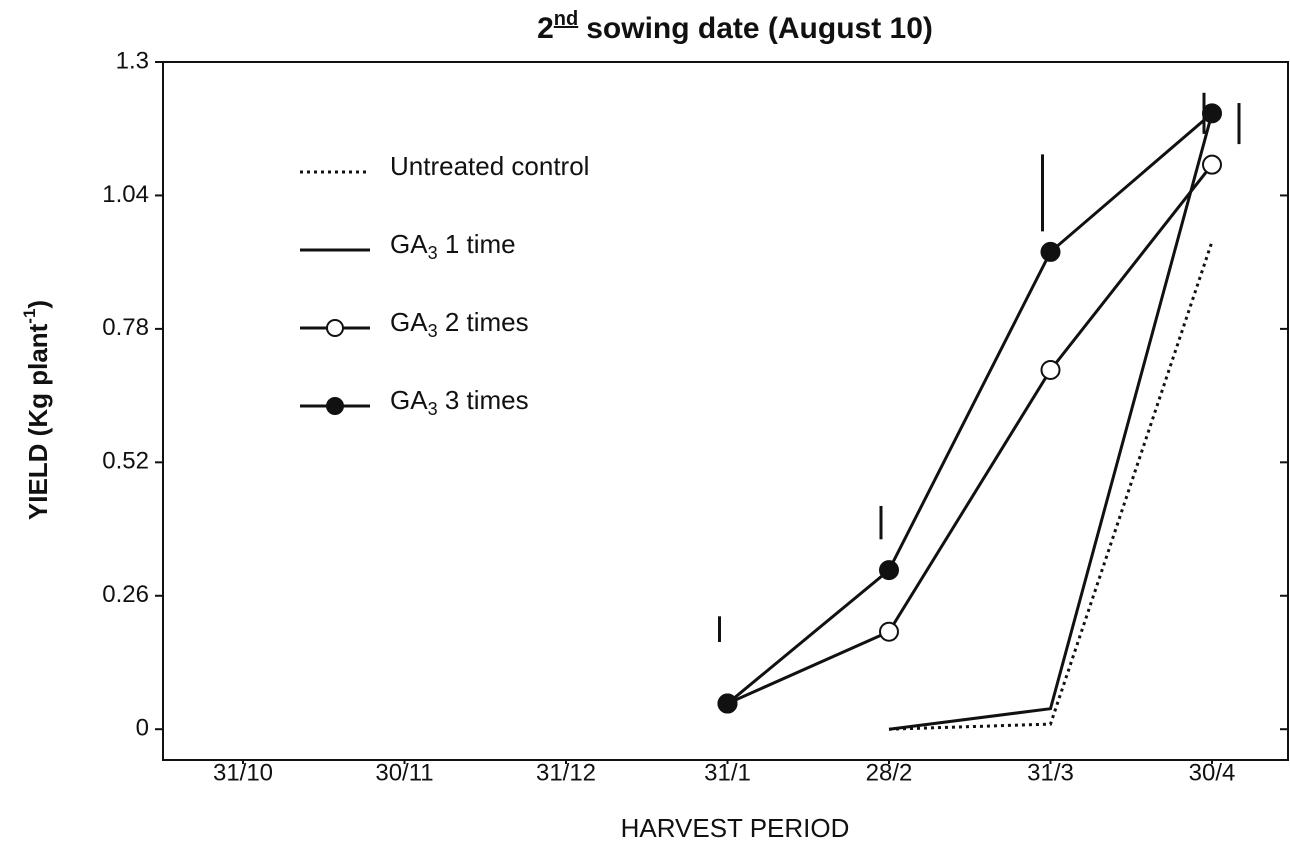  What do you see at coordinates (735, 828) in the screenshot?
I see `x-axis-label: HARVEST PERIOD` at bounding box center [735, 828].